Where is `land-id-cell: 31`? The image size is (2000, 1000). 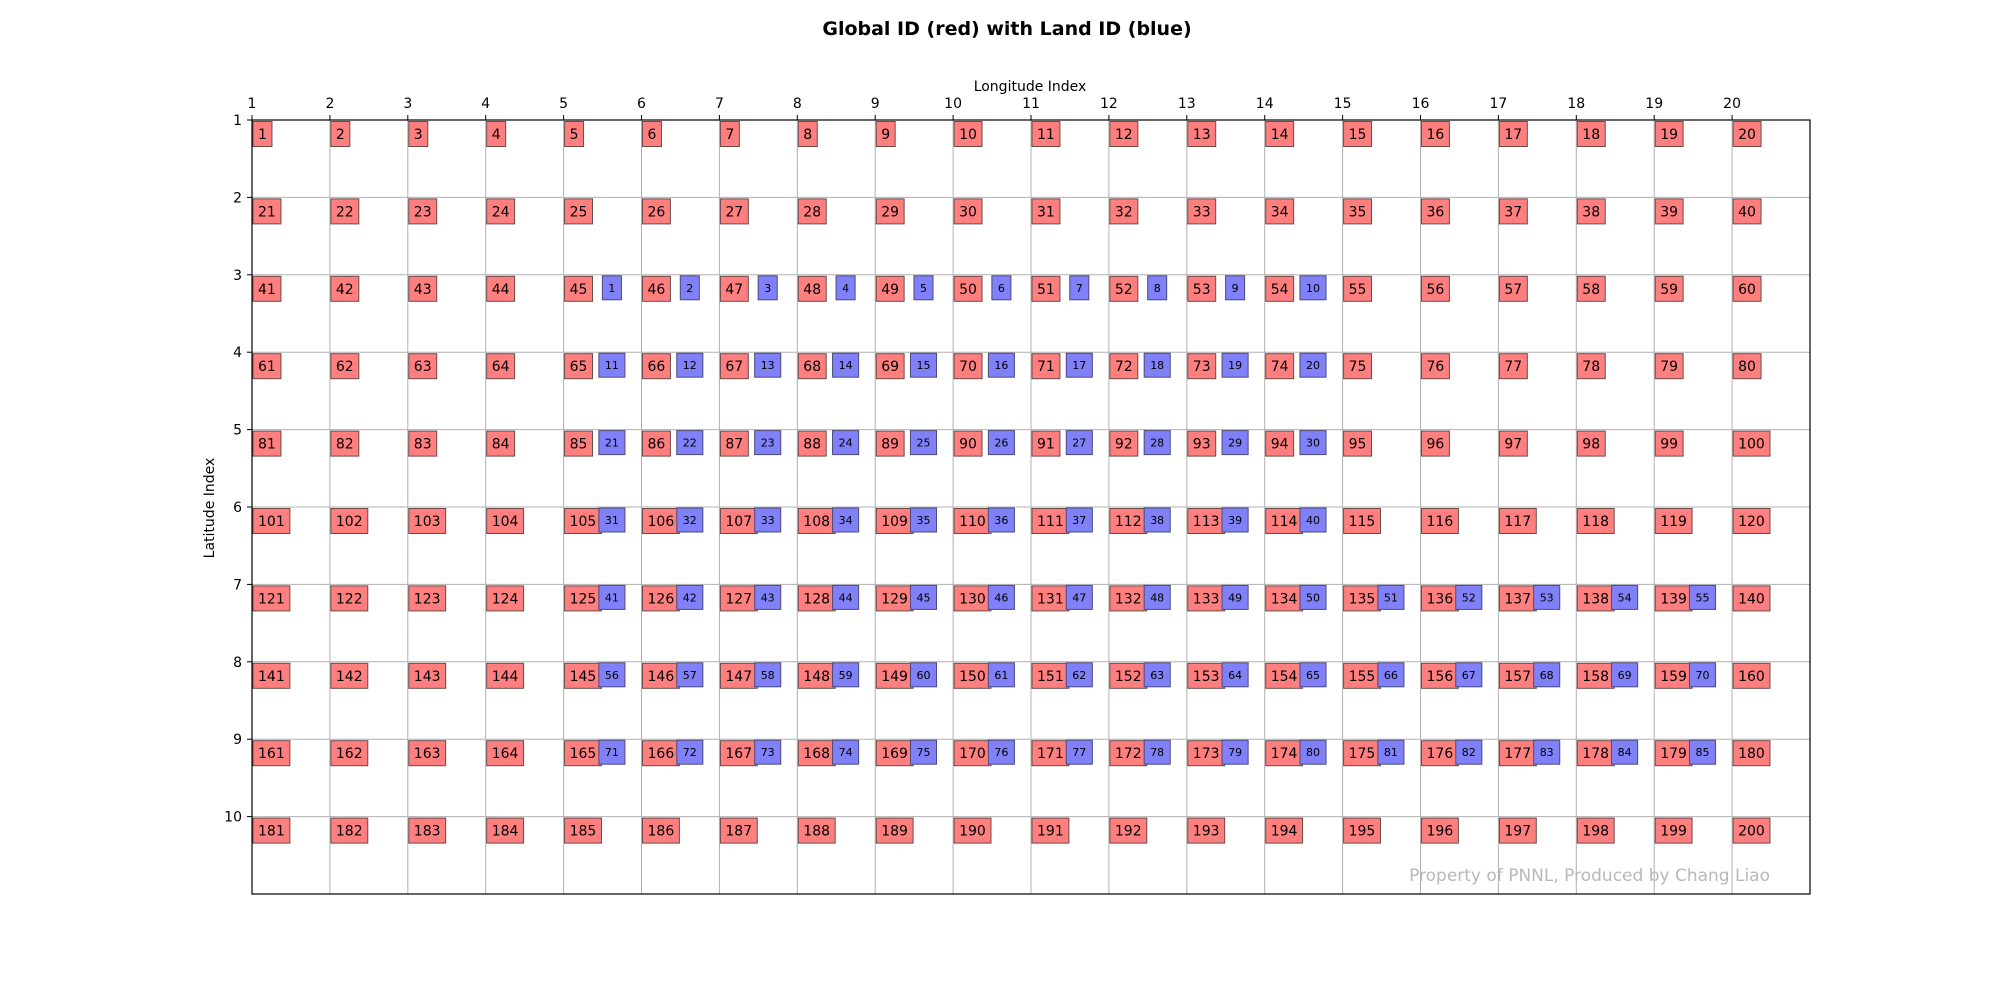 land-id-cell: 31 is located at coordinates (612, 520).